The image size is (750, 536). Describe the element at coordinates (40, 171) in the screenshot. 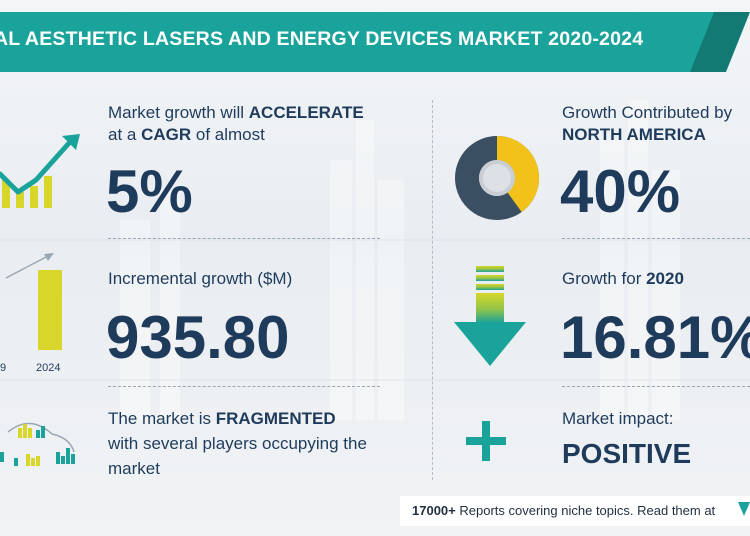

I see `growth-chart-icon` at that location.